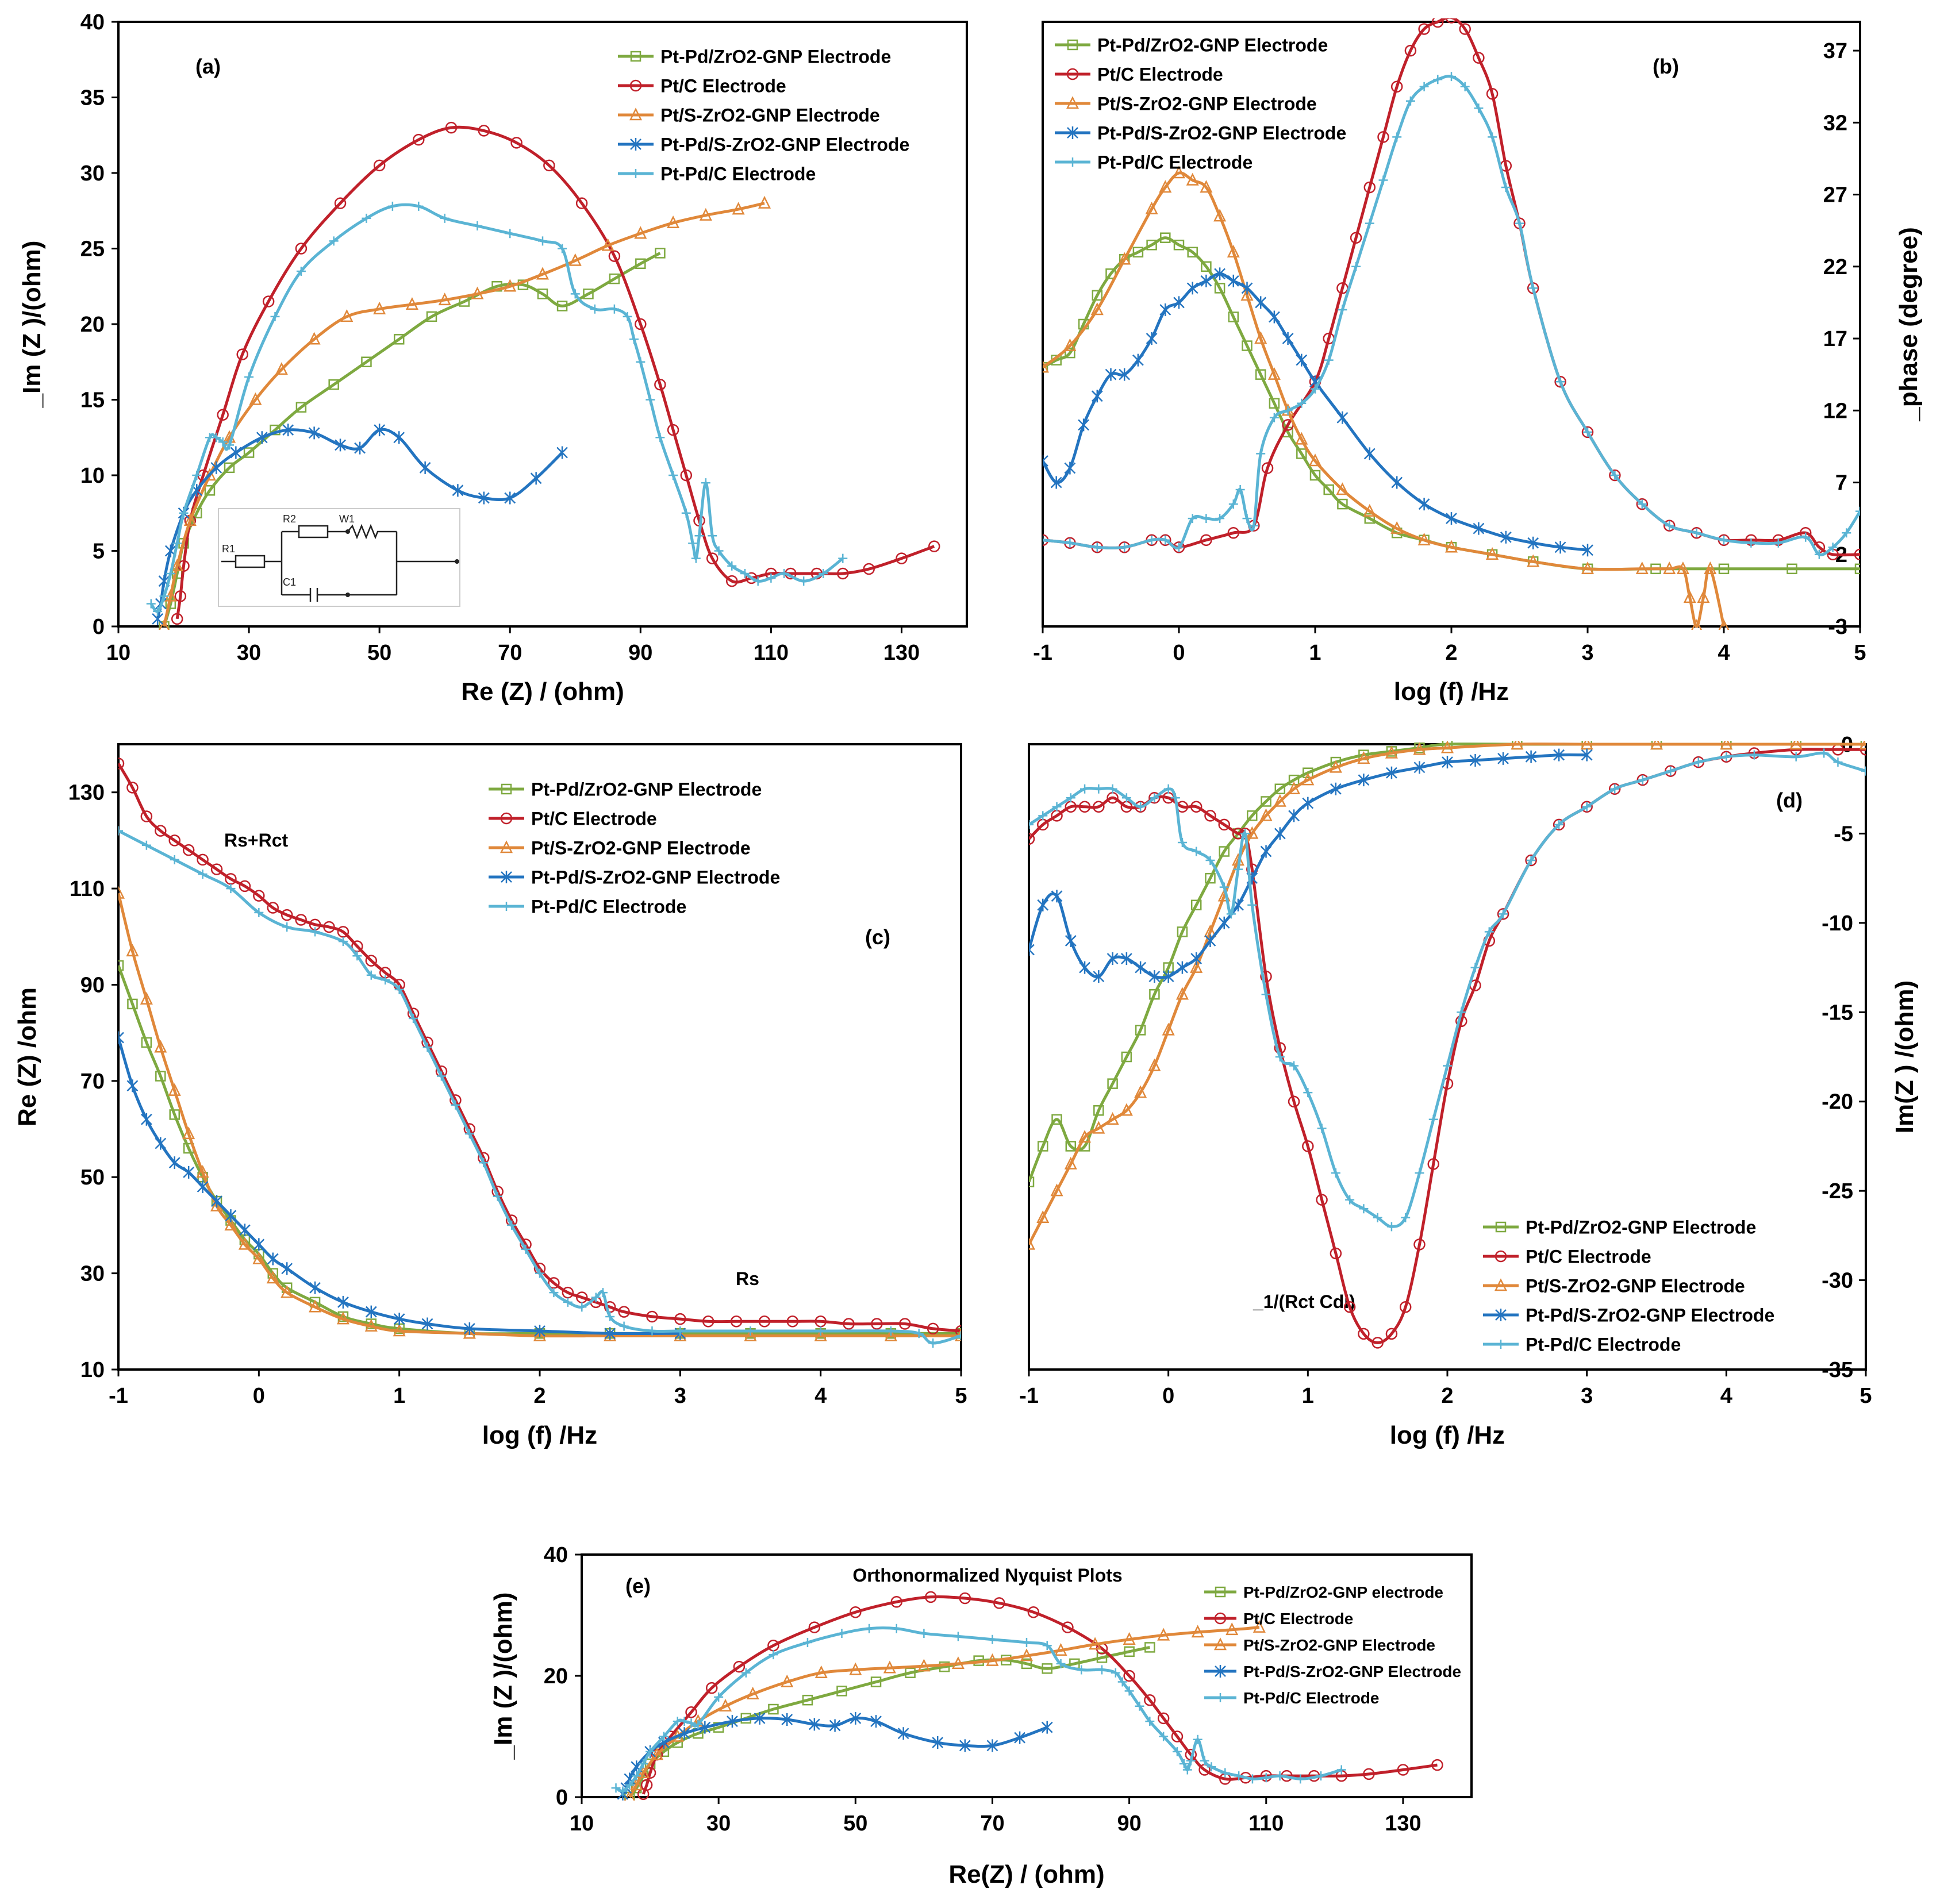 This screenshot has width=1944, height=1904. Describe the element at coordinates (1838, 1013) in the screenshot. I see `y-tick-label: -15` at that location.